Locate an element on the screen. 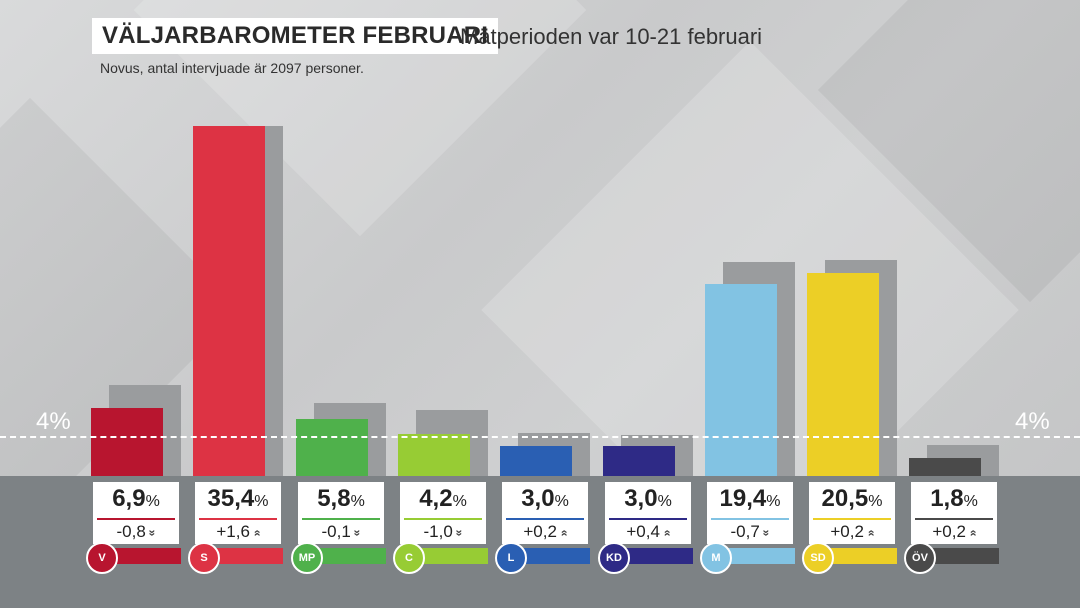 This screenshot has height=608, width=1080. value-number: 20,5 is located at coordinates (845, 498).